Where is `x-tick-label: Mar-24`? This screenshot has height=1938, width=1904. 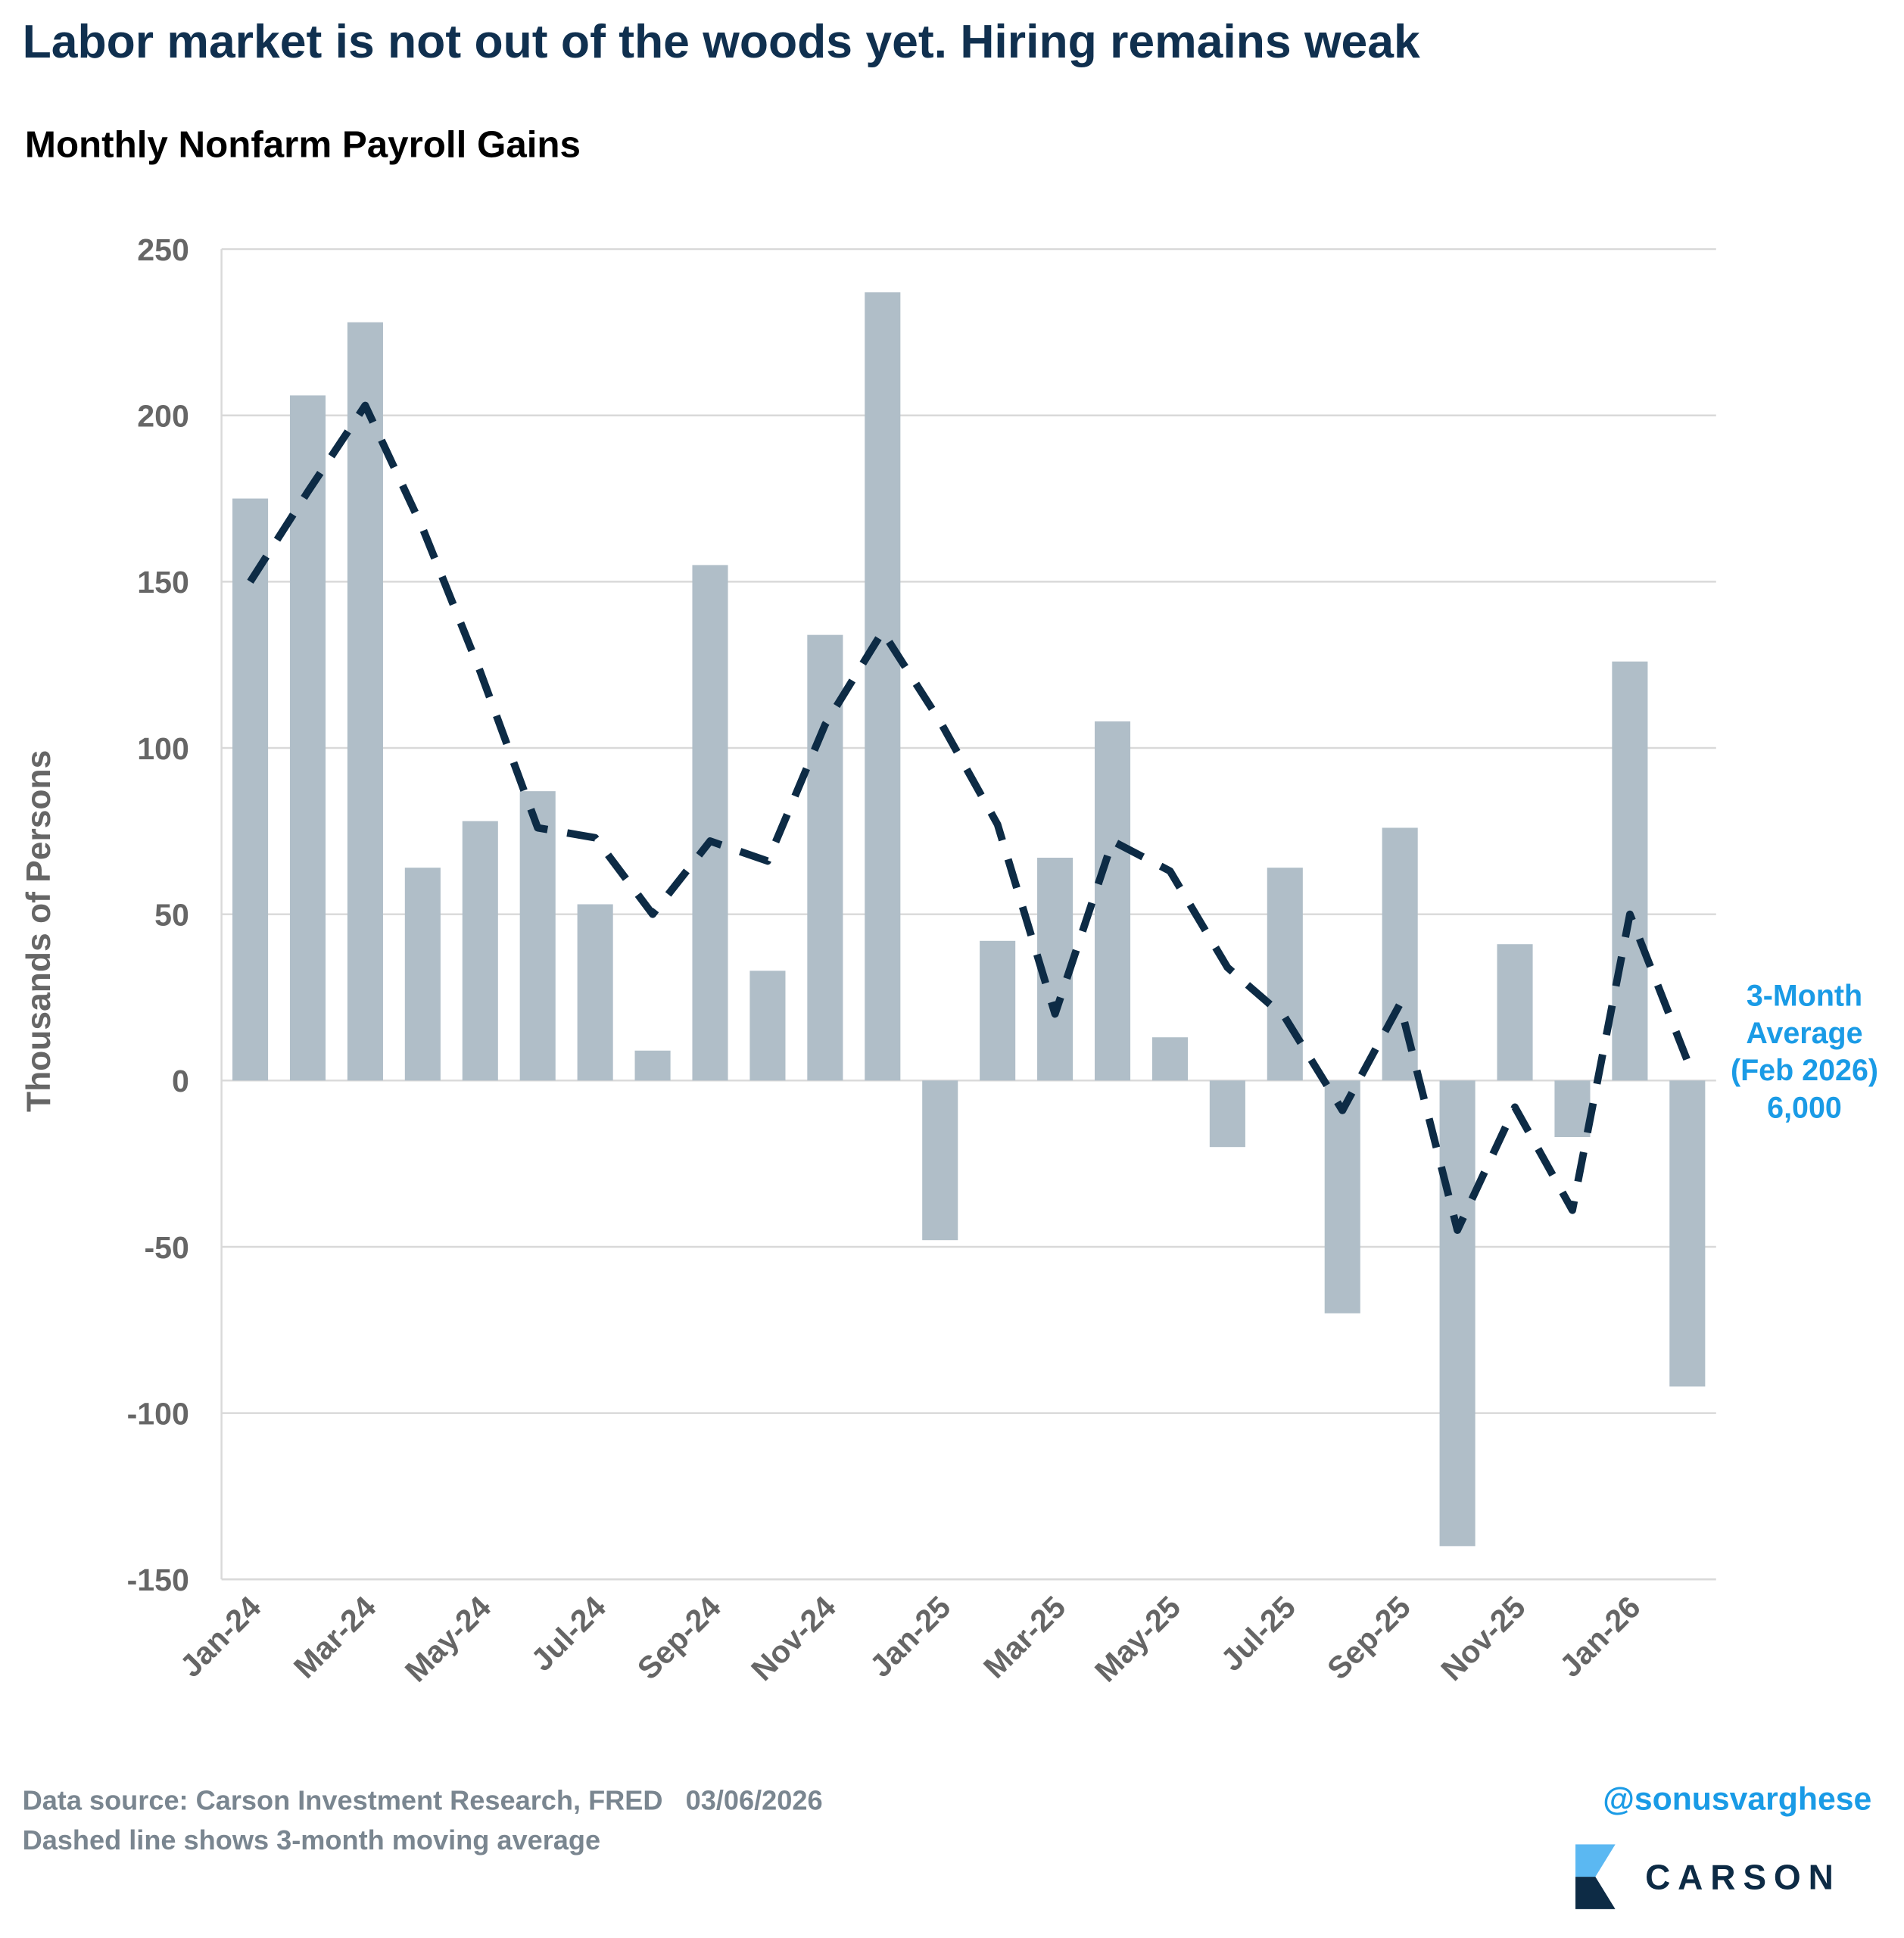 x-tick-label: Mar-24 is located at coordinates (334, 1636).